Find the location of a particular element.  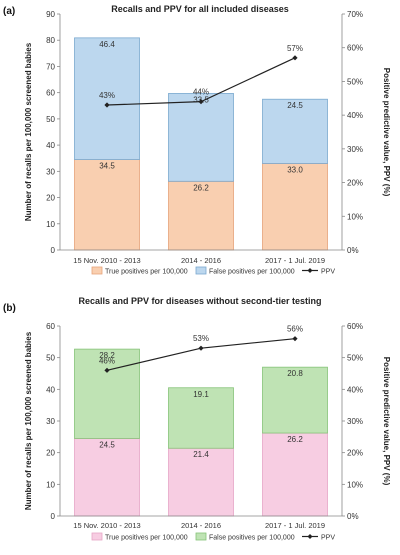

chart-1-ppv-label-1: 43% is located at coordinates (107, 95).